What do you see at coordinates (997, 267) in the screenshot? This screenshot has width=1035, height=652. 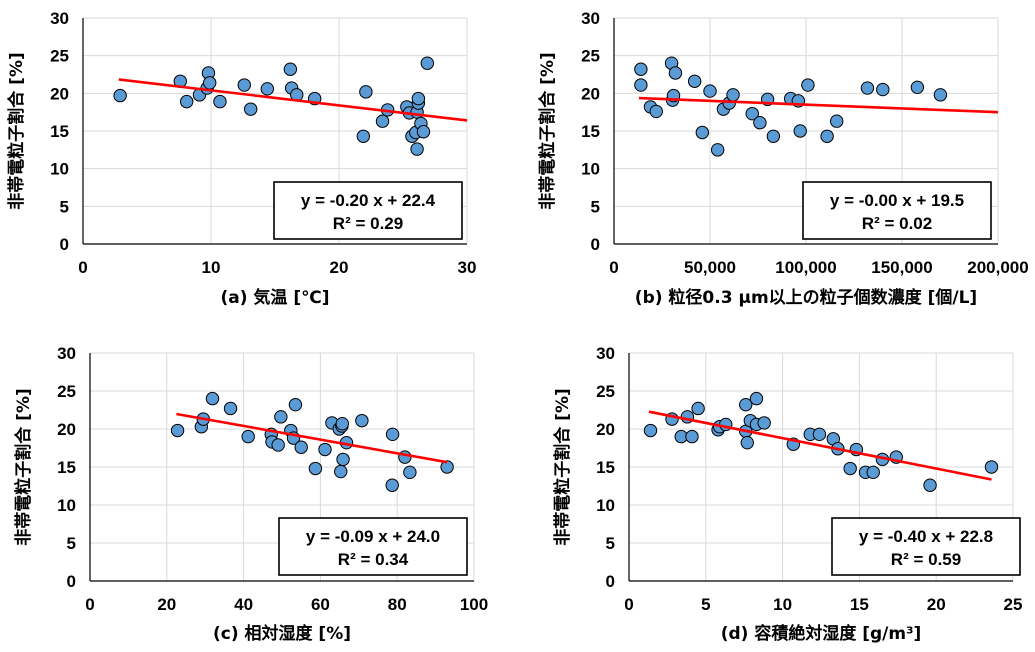 I see `x-tick-label: 200,000` at bounding box center [997, 267].